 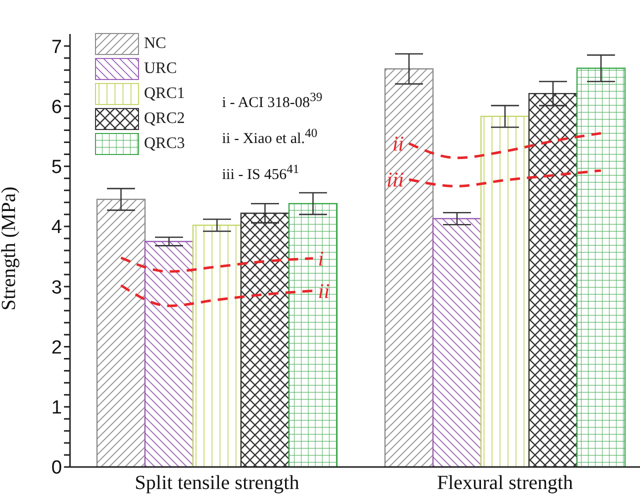 I want to click on x-tick-label: Flexural strength, so click(x=505, y=483).